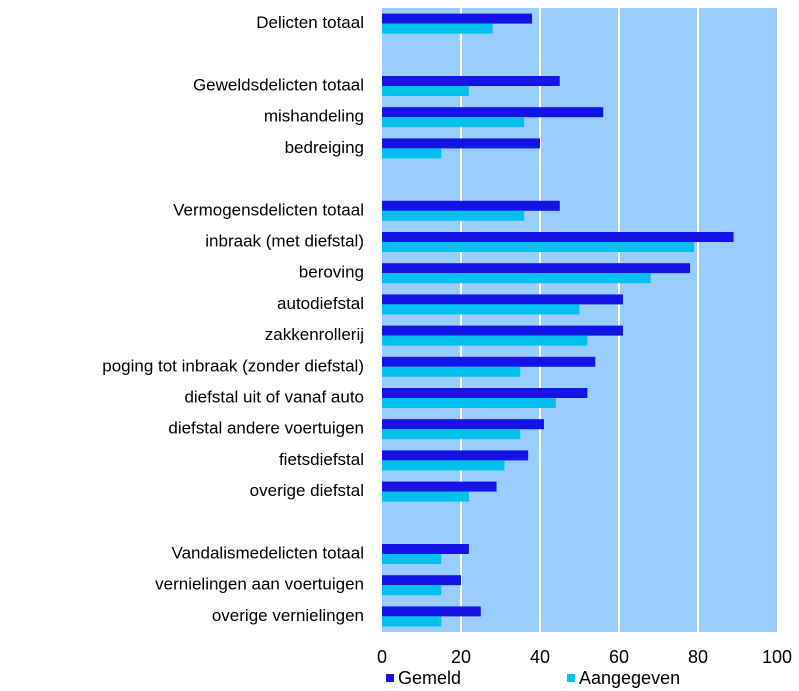 Image resolution: width=799 pixels, height=691 pixels. What do you see at coordinates (278, 84) in the screenshot?
I see `y-tick-label: Geweldsdelicten totaal` at bounding box center [278, 84].